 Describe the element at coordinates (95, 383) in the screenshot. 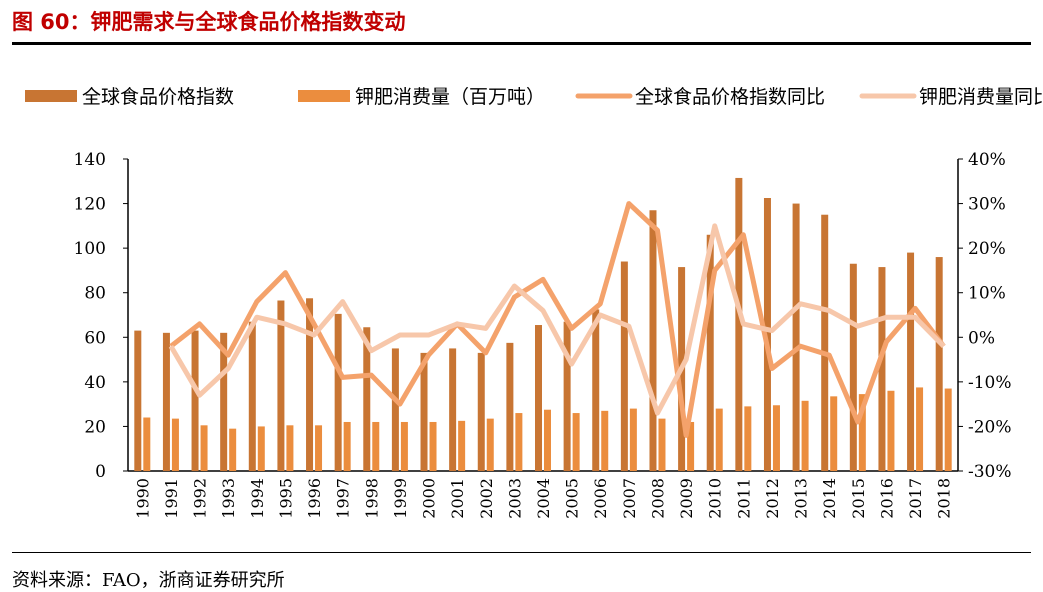

I see `left-tick-label: 40` at that location.